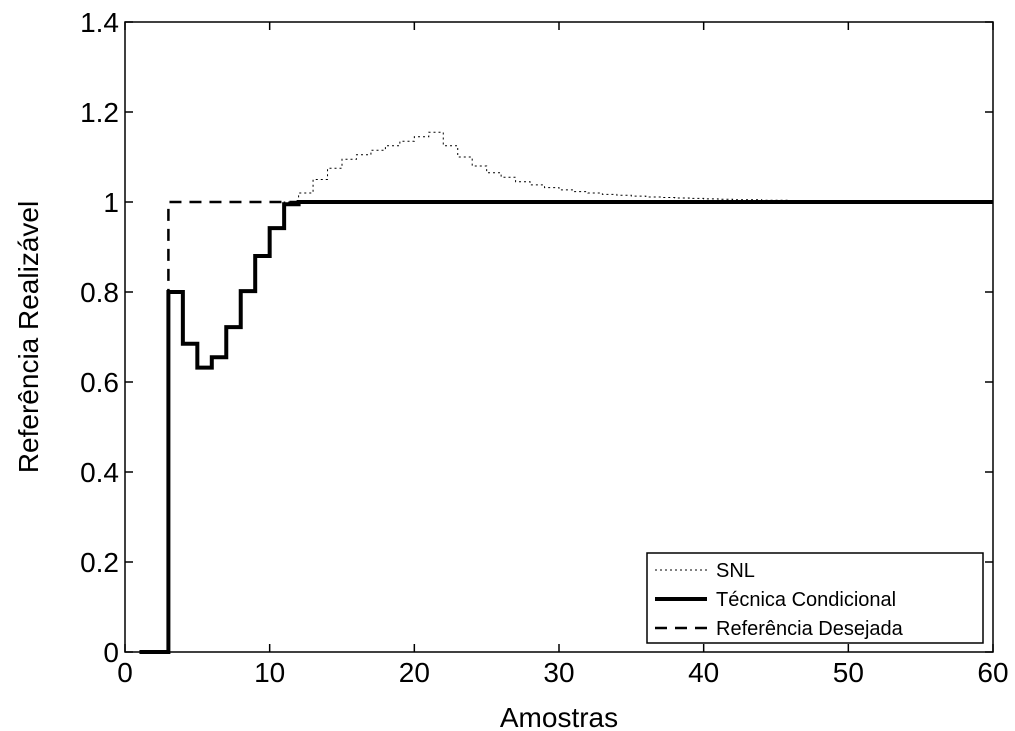  Describe the element at coordinates (99, 562) in the screenshot. I see `y-tick-label: 0.2` at that location.